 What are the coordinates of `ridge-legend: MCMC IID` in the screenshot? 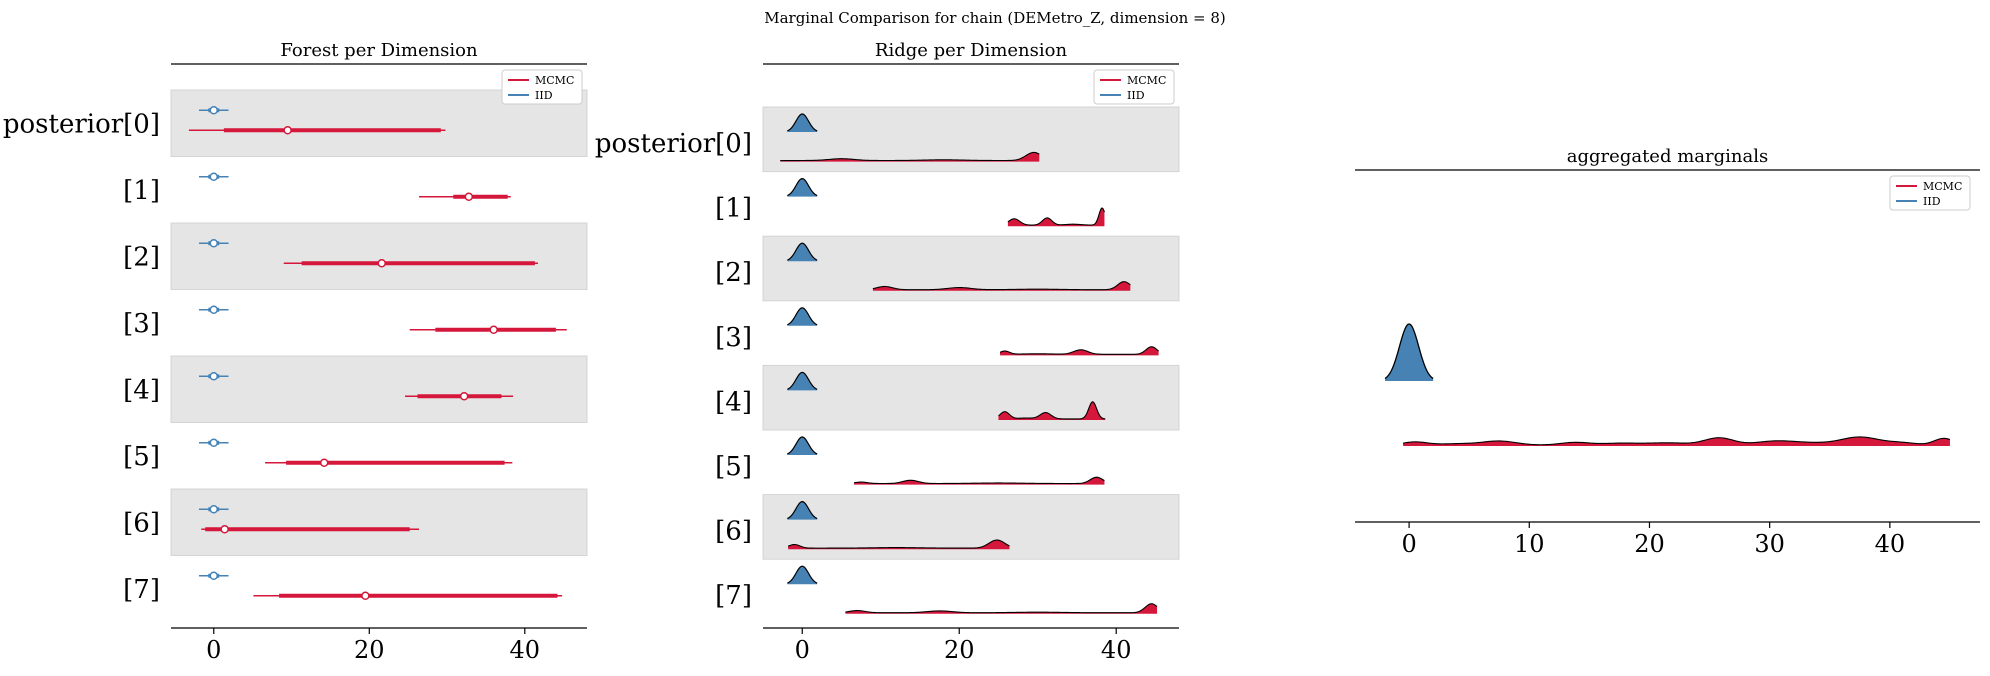 It's located at (1134, 87).